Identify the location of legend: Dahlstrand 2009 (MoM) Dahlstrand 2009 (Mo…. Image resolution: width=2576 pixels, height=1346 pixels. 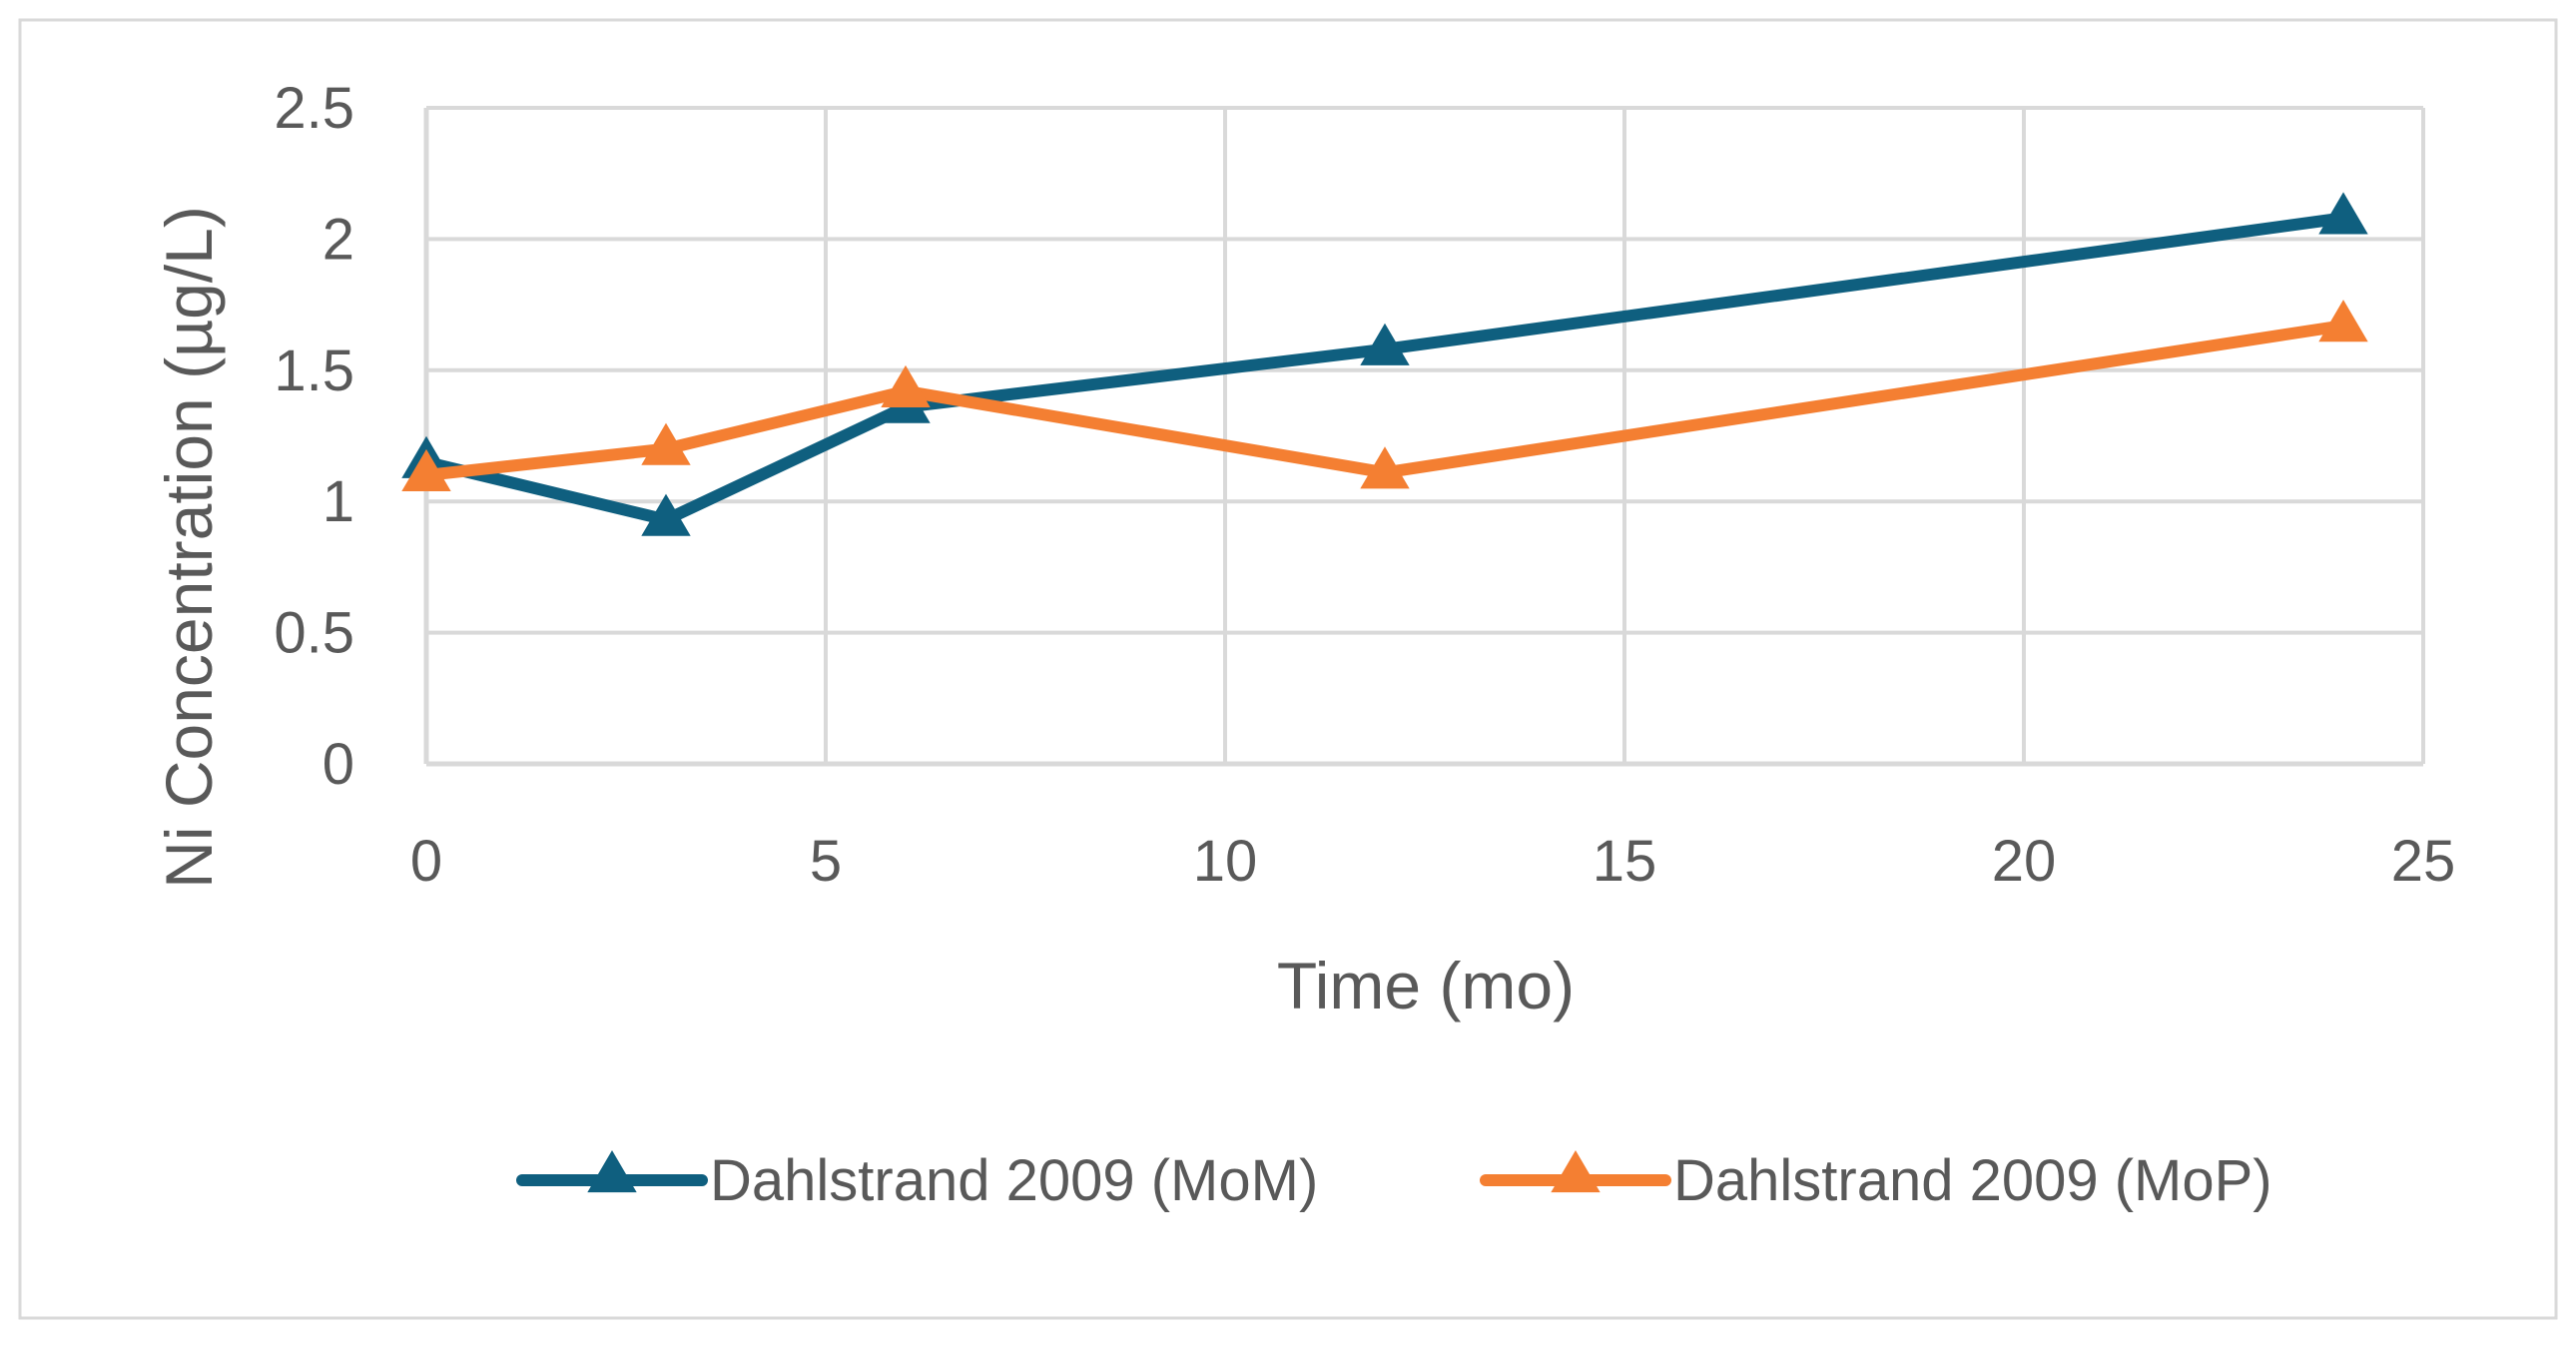
(1394, 1180).